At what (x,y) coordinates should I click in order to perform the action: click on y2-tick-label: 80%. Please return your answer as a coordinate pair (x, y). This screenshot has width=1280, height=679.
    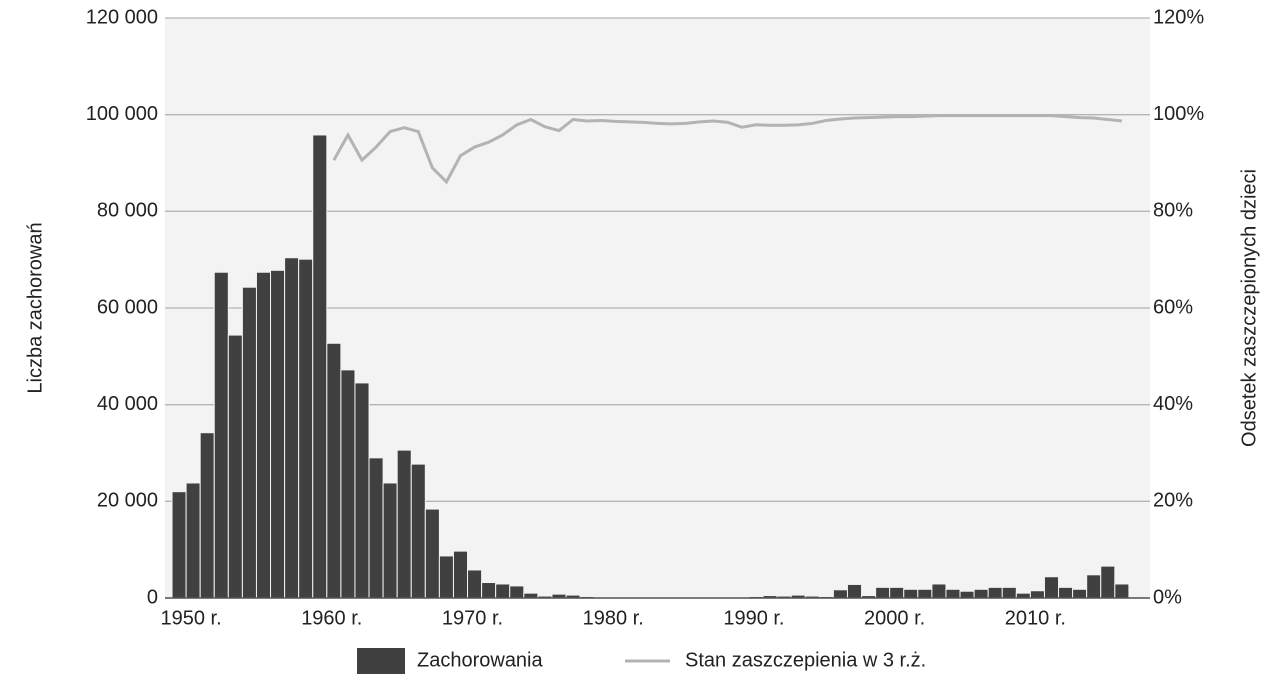
    Looking at the image, I should click on (1173, 211).